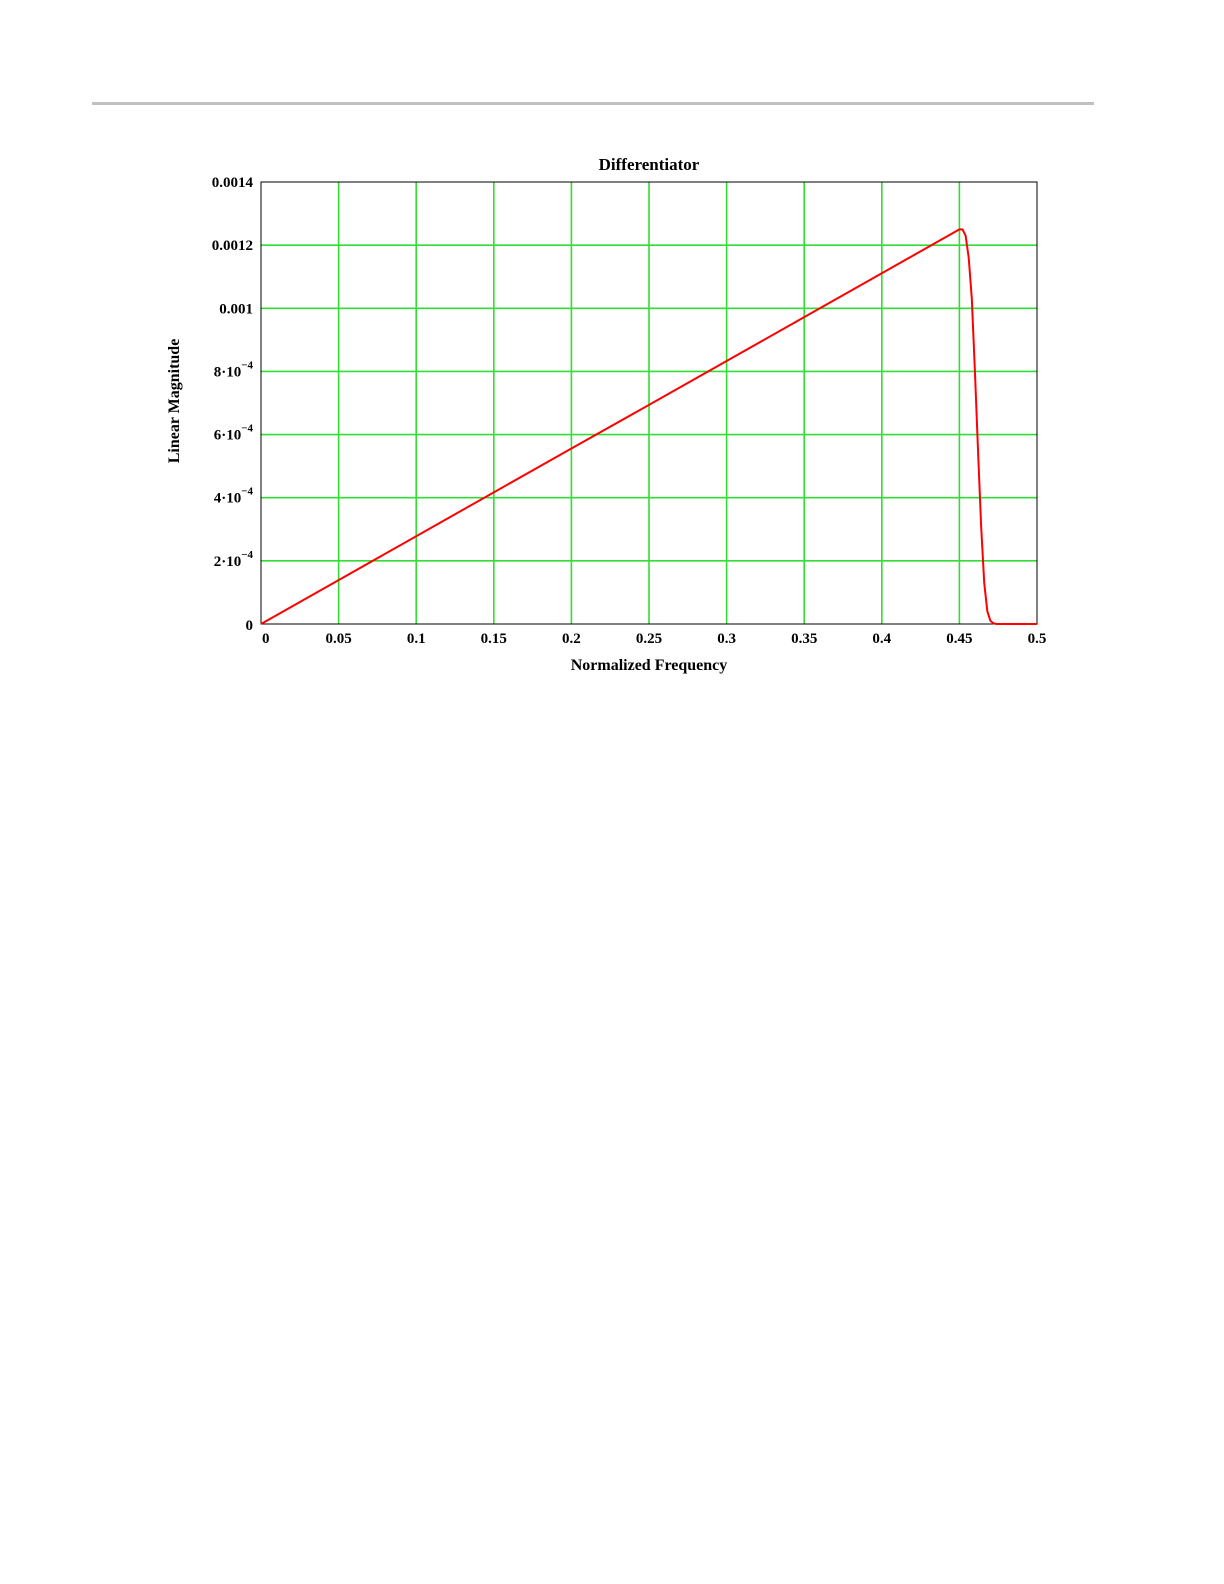  I want to click on header-rule, so click(593, 103).